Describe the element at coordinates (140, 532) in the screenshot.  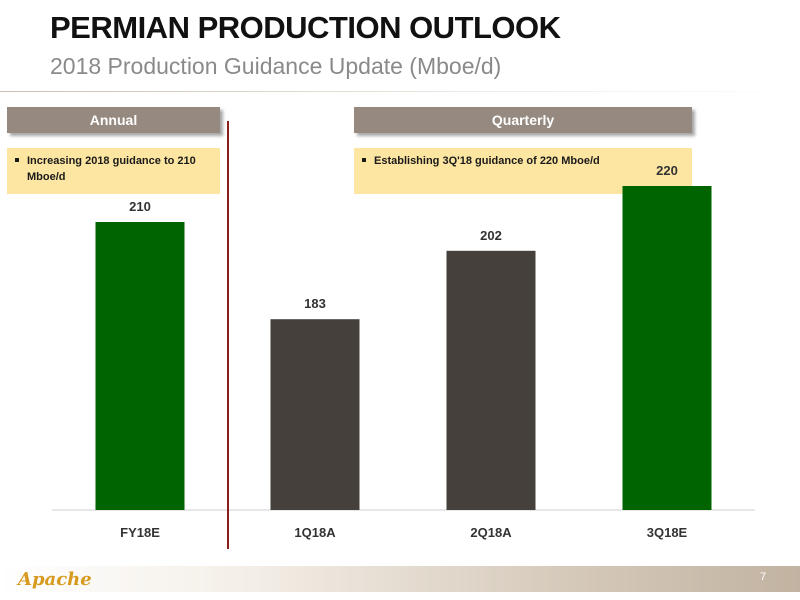
I see `x-tick-label-fy18e: FY18E` at that location.